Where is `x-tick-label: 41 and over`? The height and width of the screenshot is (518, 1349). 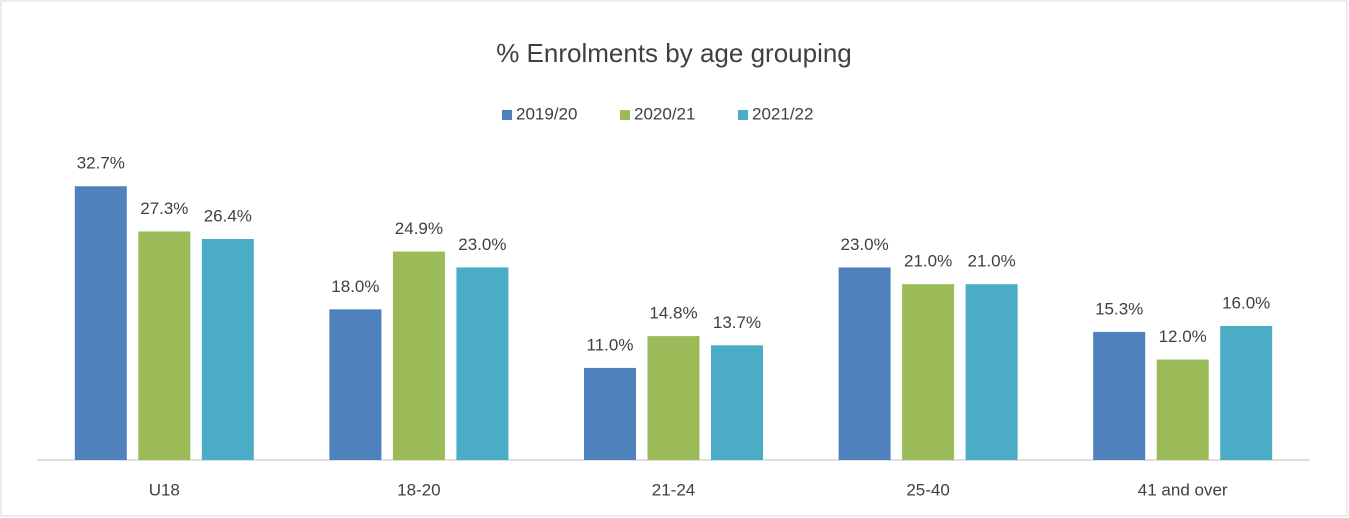
x-tick-label: 41 and over is located at coordinates (1183, 489).